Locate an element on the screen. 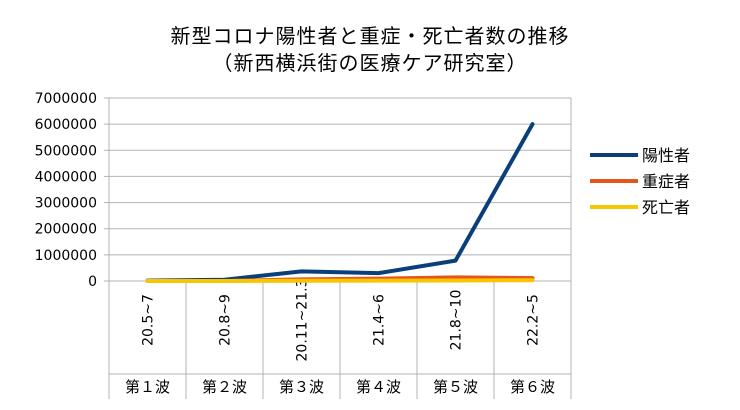 Image resolution: width=740 pixels, height=410 pixels. x-category-label: 20.11~21.3 is located at coordinates (303, 320).